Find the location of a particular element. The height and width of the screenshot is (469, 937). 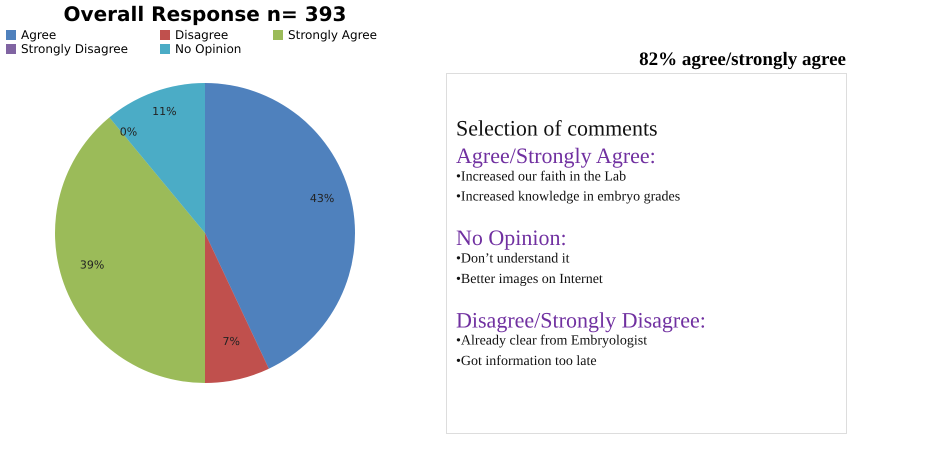

data-label: 11% is located at coordinates (164, 111).